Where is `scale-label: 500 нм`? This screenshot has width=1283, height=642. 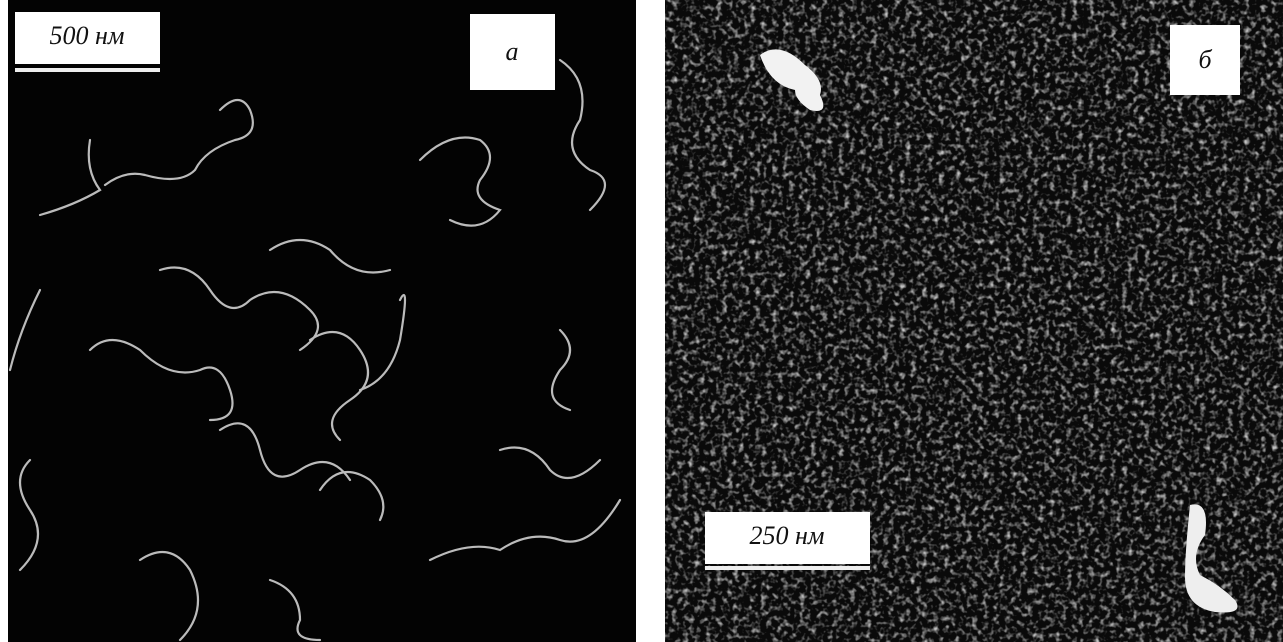
scale-label: 500 нм is located at coordinates (87, 35).